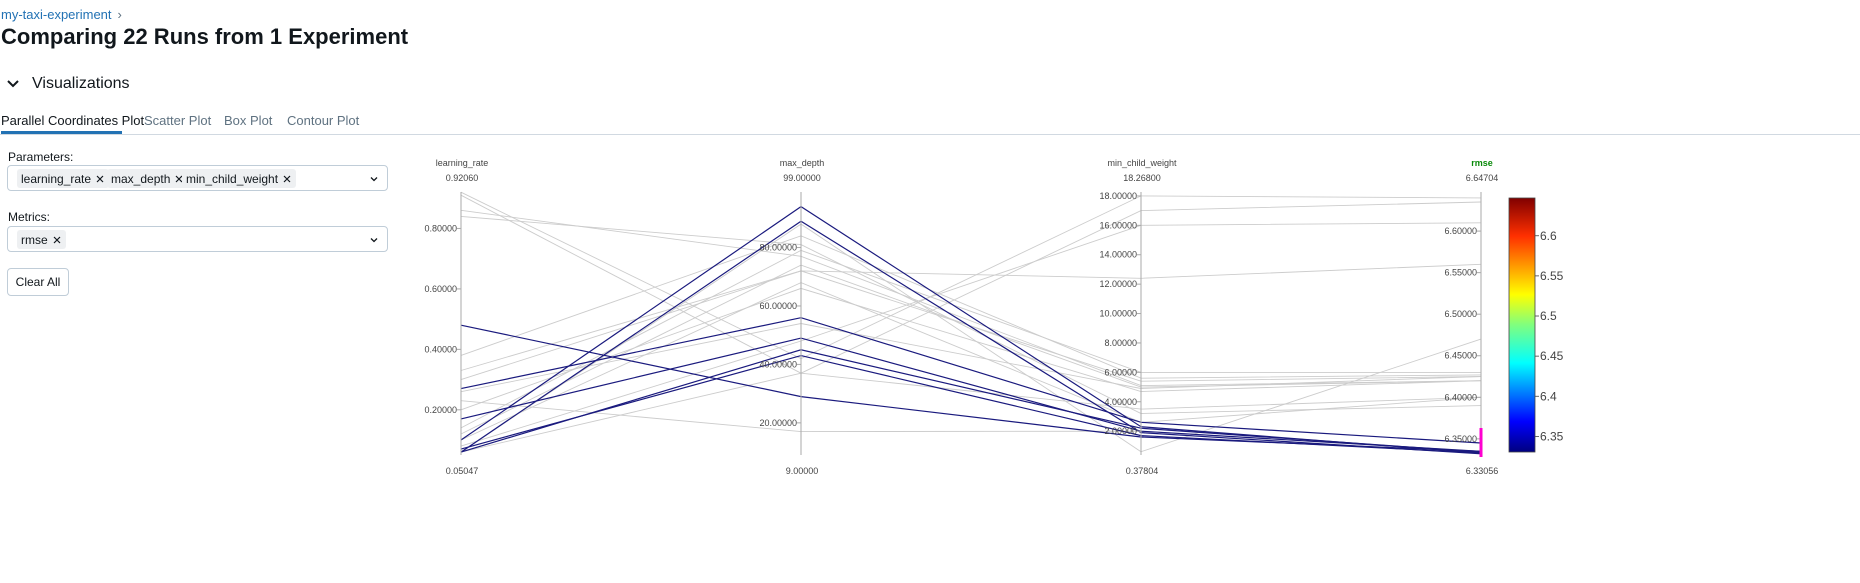 This screenshot has height=583, width=1860. Describe the element at coordinates (1118, 314) in the screenshot. I see `axis-tick-label: 10.00000` at that location.